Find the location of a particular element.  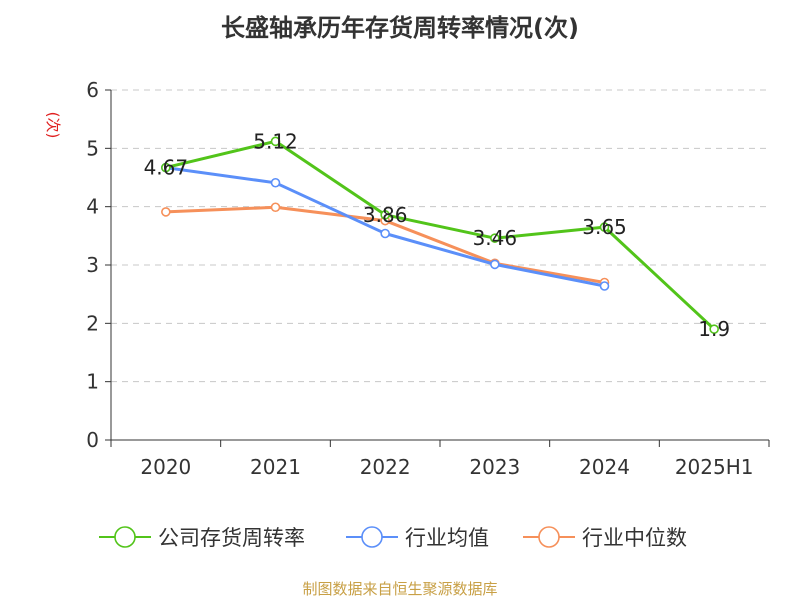

y-tick-label: 1 is located at coordinates (92, 382).